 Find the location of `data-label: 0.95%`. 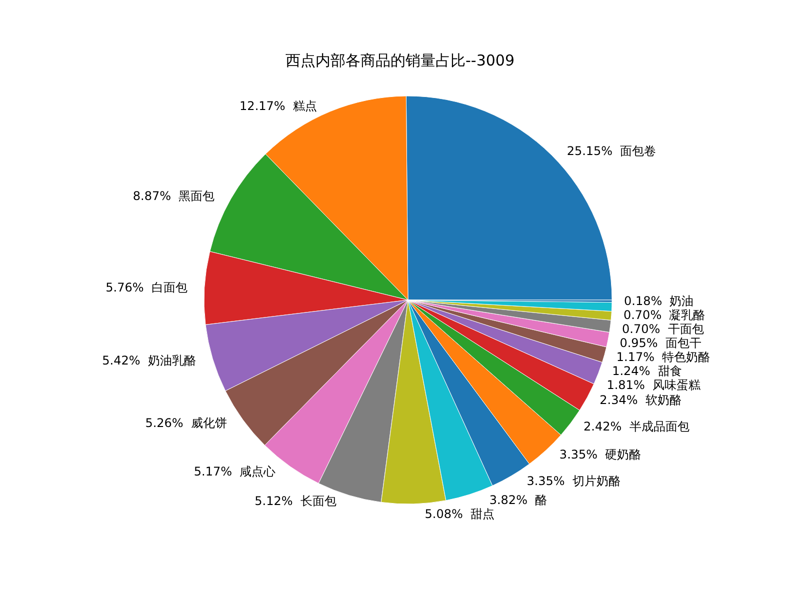

data-label: 0.95% is located at coordinates (639, 343).